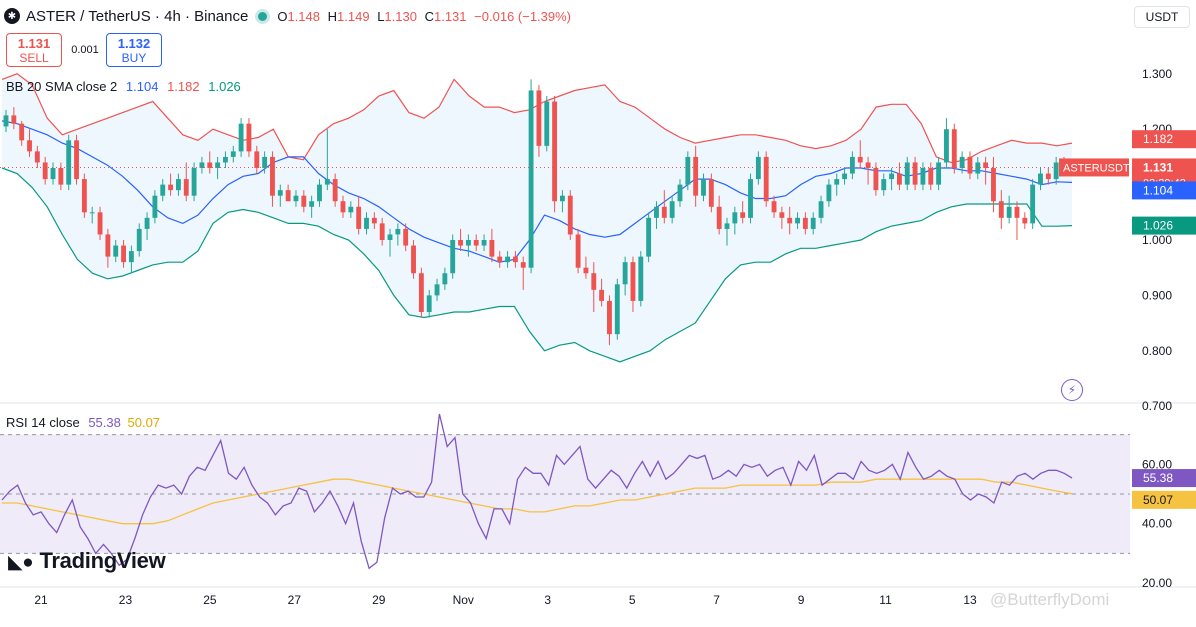 The width and height of the screenshot is (1196, 627). Describe the element at coordinates (34, 58) in the screenshot. I see `sell-label: SELL` at that location.